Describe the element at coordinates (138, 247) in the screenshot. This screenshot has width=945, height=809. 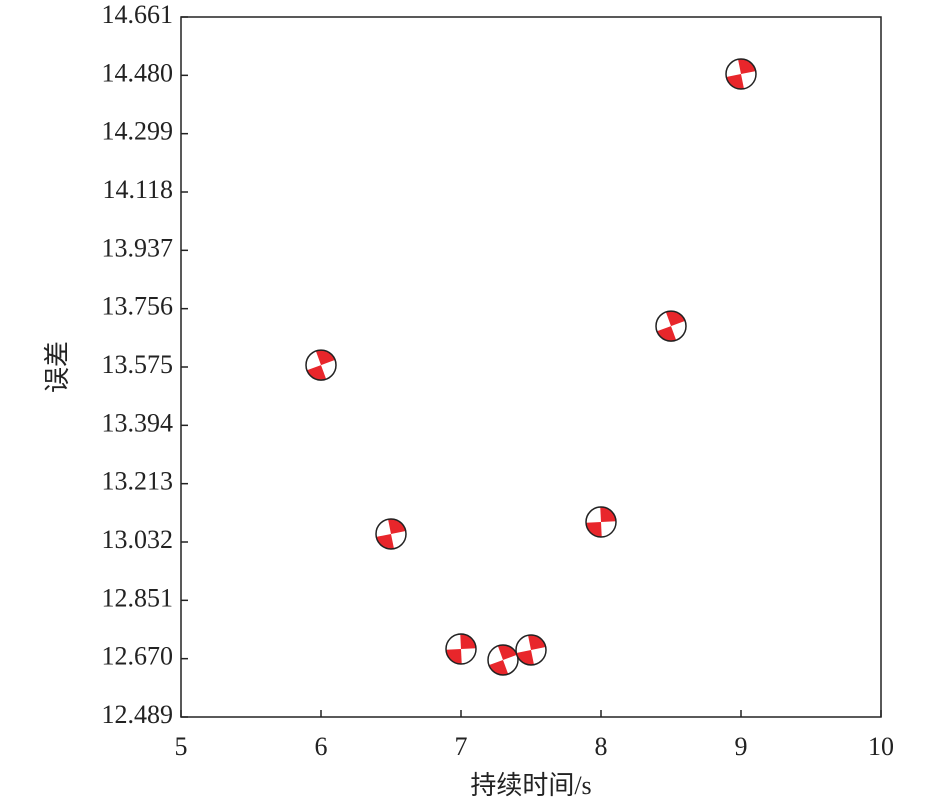
I see `y-tick-label: 13.937` at that location.